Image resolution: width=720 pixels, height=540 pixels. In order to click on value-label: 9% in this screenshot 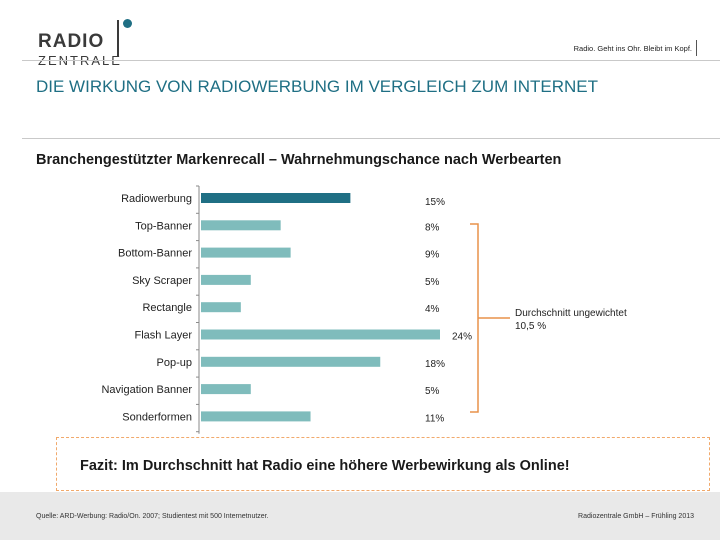, I will do `click(432, 255)`.